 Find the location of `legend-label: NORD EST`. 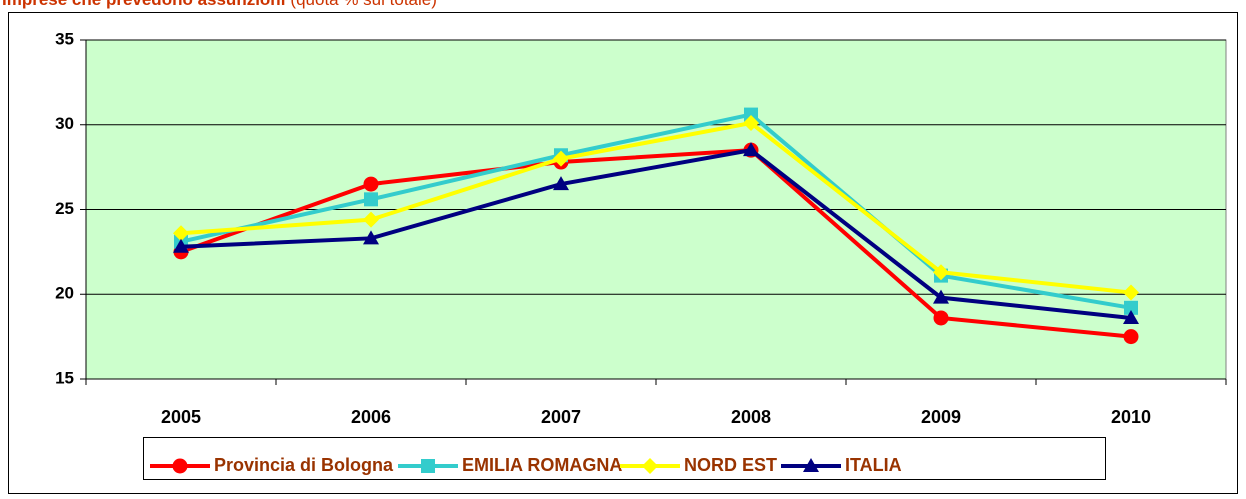

legend-label: NORD EST is located at coordinates (730, 465).